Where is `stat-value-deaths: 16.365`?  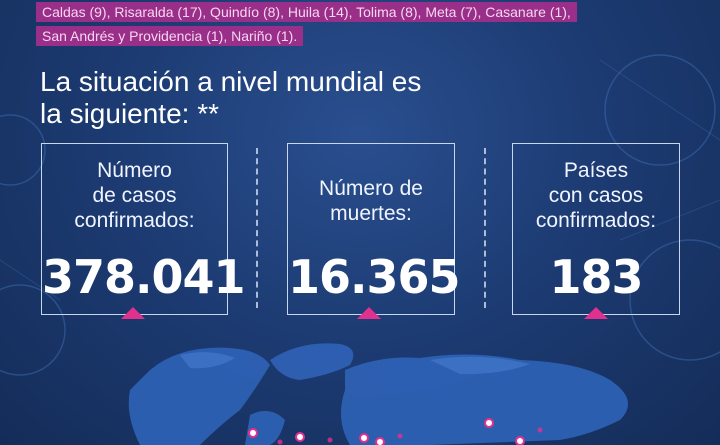
stat-value-deaths: 16.365 is located at coordinates (374, 277).